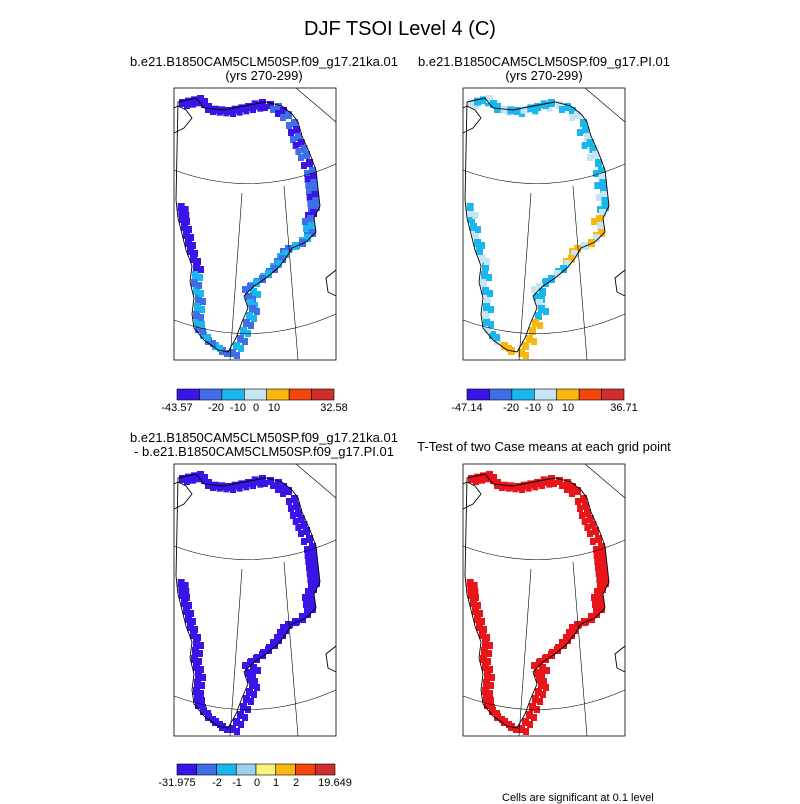 The height and width of the screenshot is (804, 800). I want to click on colorbar-tick-label: -20, so click(216, 408).